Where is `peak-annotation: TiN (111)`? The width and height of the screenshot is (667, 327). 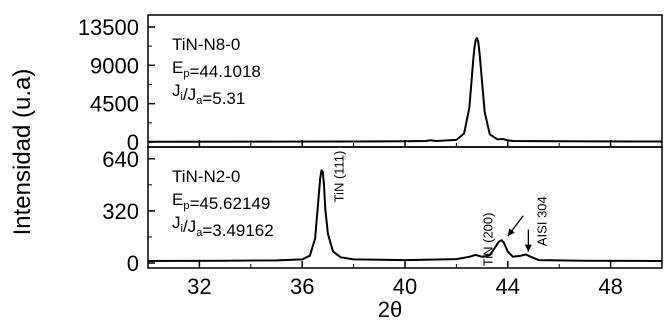
peak-annotation: TiN (111) is located at coordinates (338, 177).